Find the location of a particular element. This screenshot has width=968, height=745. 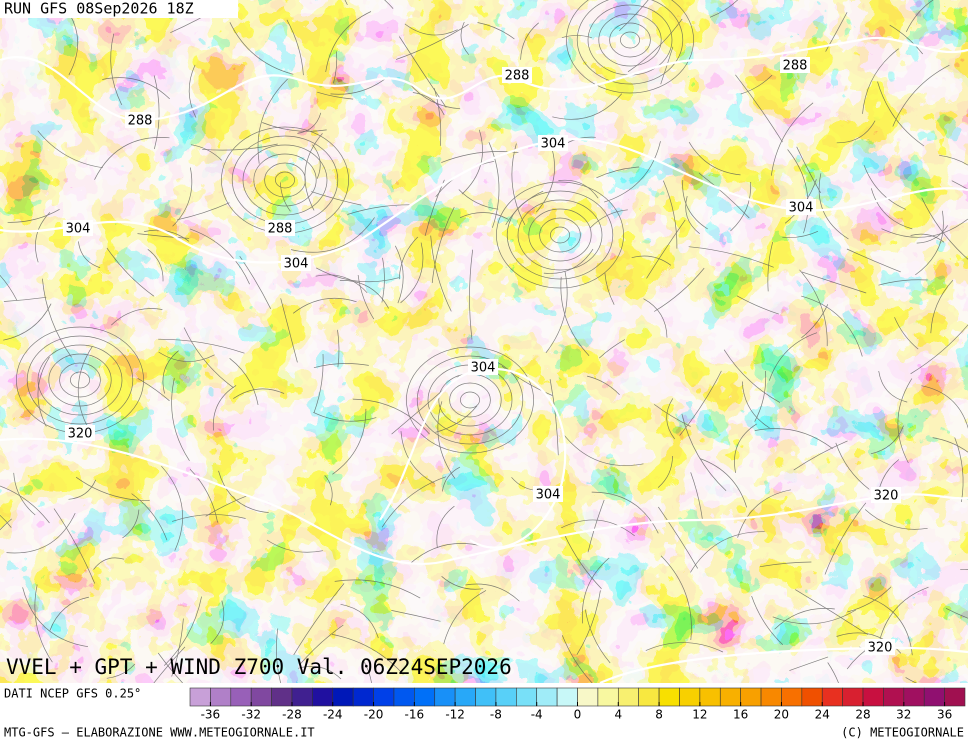

colorbar-tick-label: 16 is located at coordinates (740, 715).